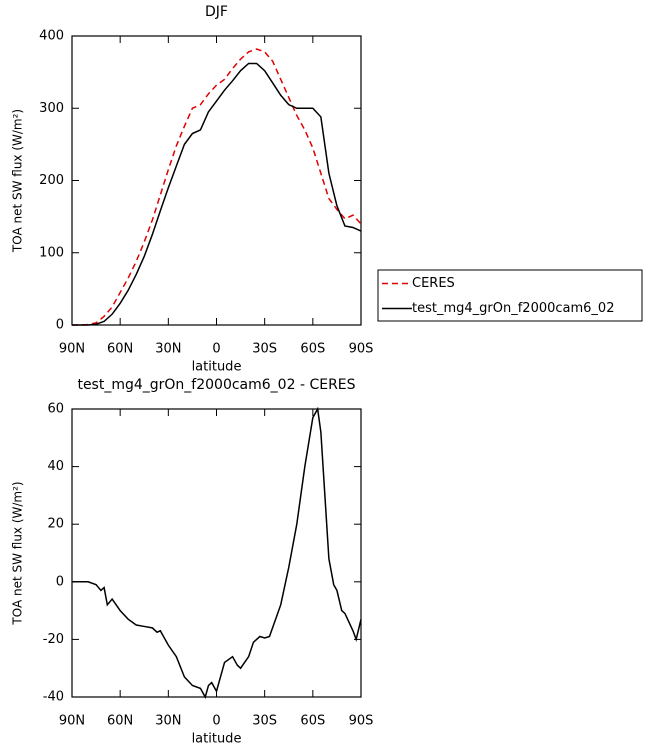  Describe the element at coordinates (51, 36) in the screenshot. I see `y-tick-label: 400` at that location.